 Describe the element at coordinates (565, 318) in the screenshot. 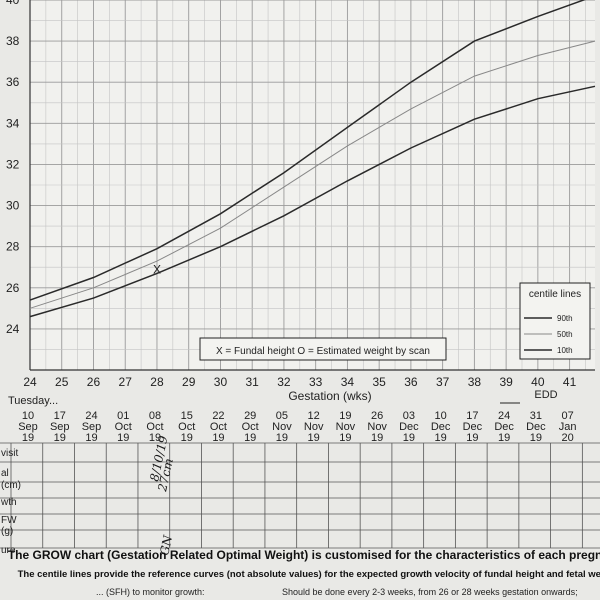

I see `legend-label-90th: 90th` at that location.